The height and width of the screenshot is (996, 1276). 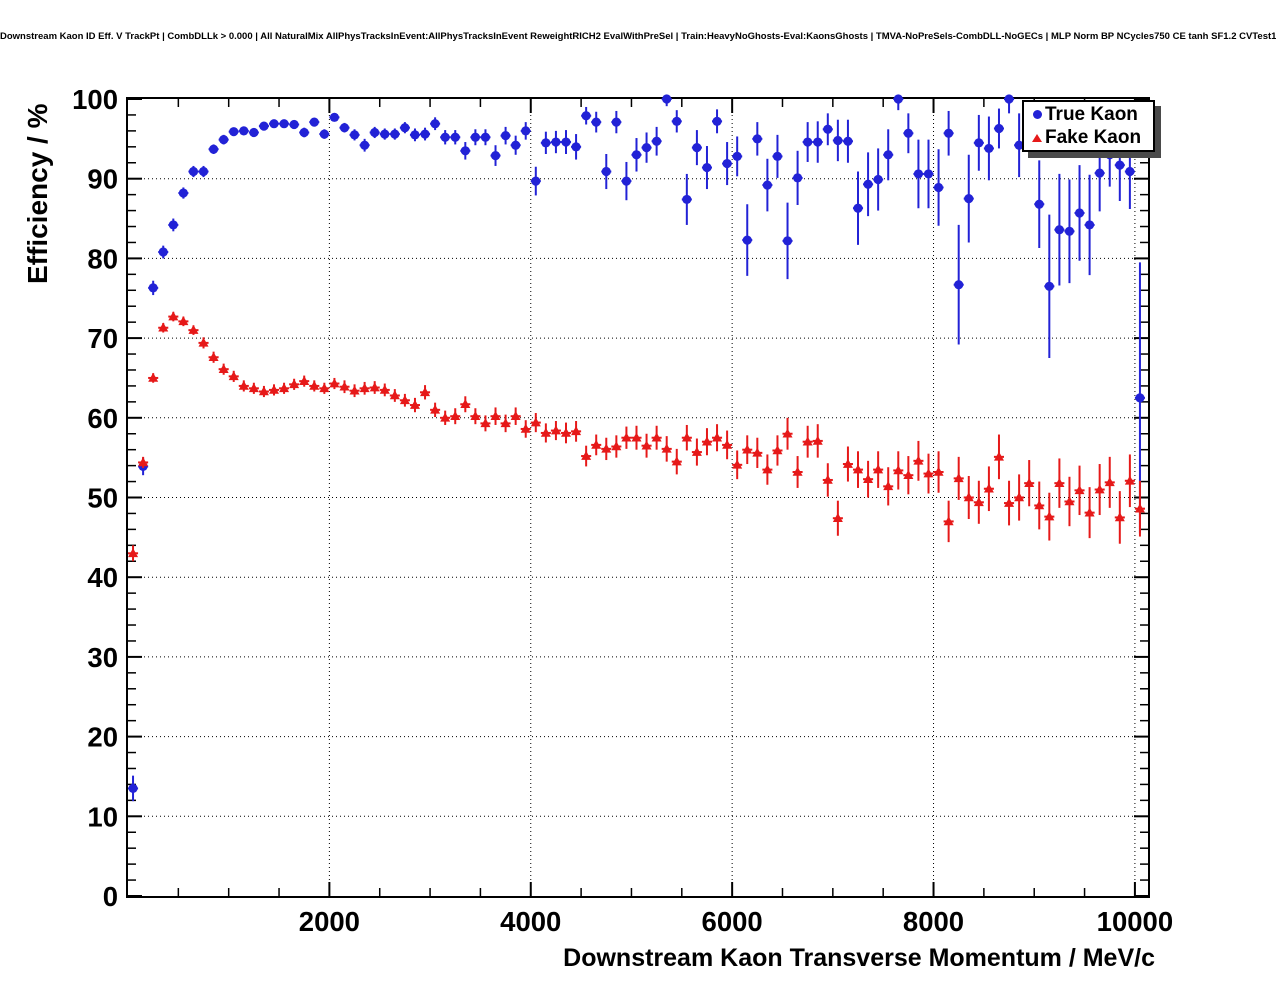 I want to click on x-tick-label: 10000, so click(x=1135, y=921).